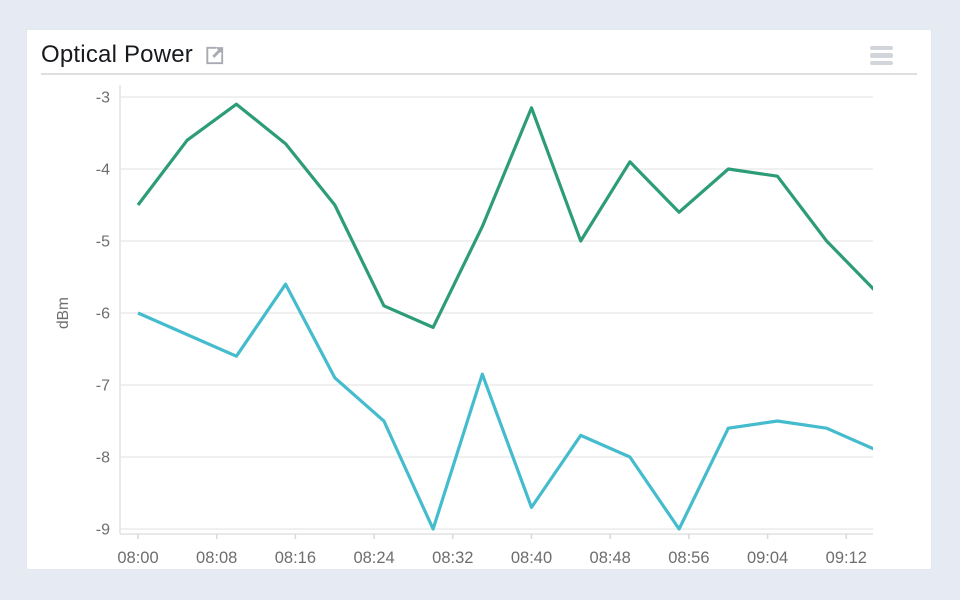 This screenshot has height=600, width=960. I want to click on y-tick-label: -8, so click(103, 458).